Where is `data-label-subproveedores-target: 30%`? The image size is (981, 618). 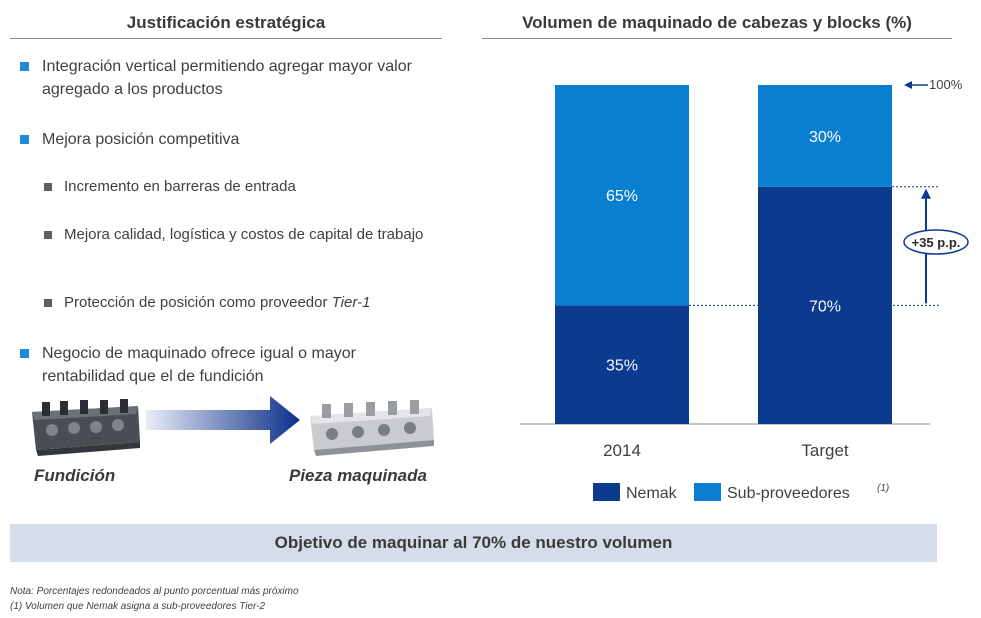
data-label-subproveedores-target: 30% is located at coordinates (825, 137).